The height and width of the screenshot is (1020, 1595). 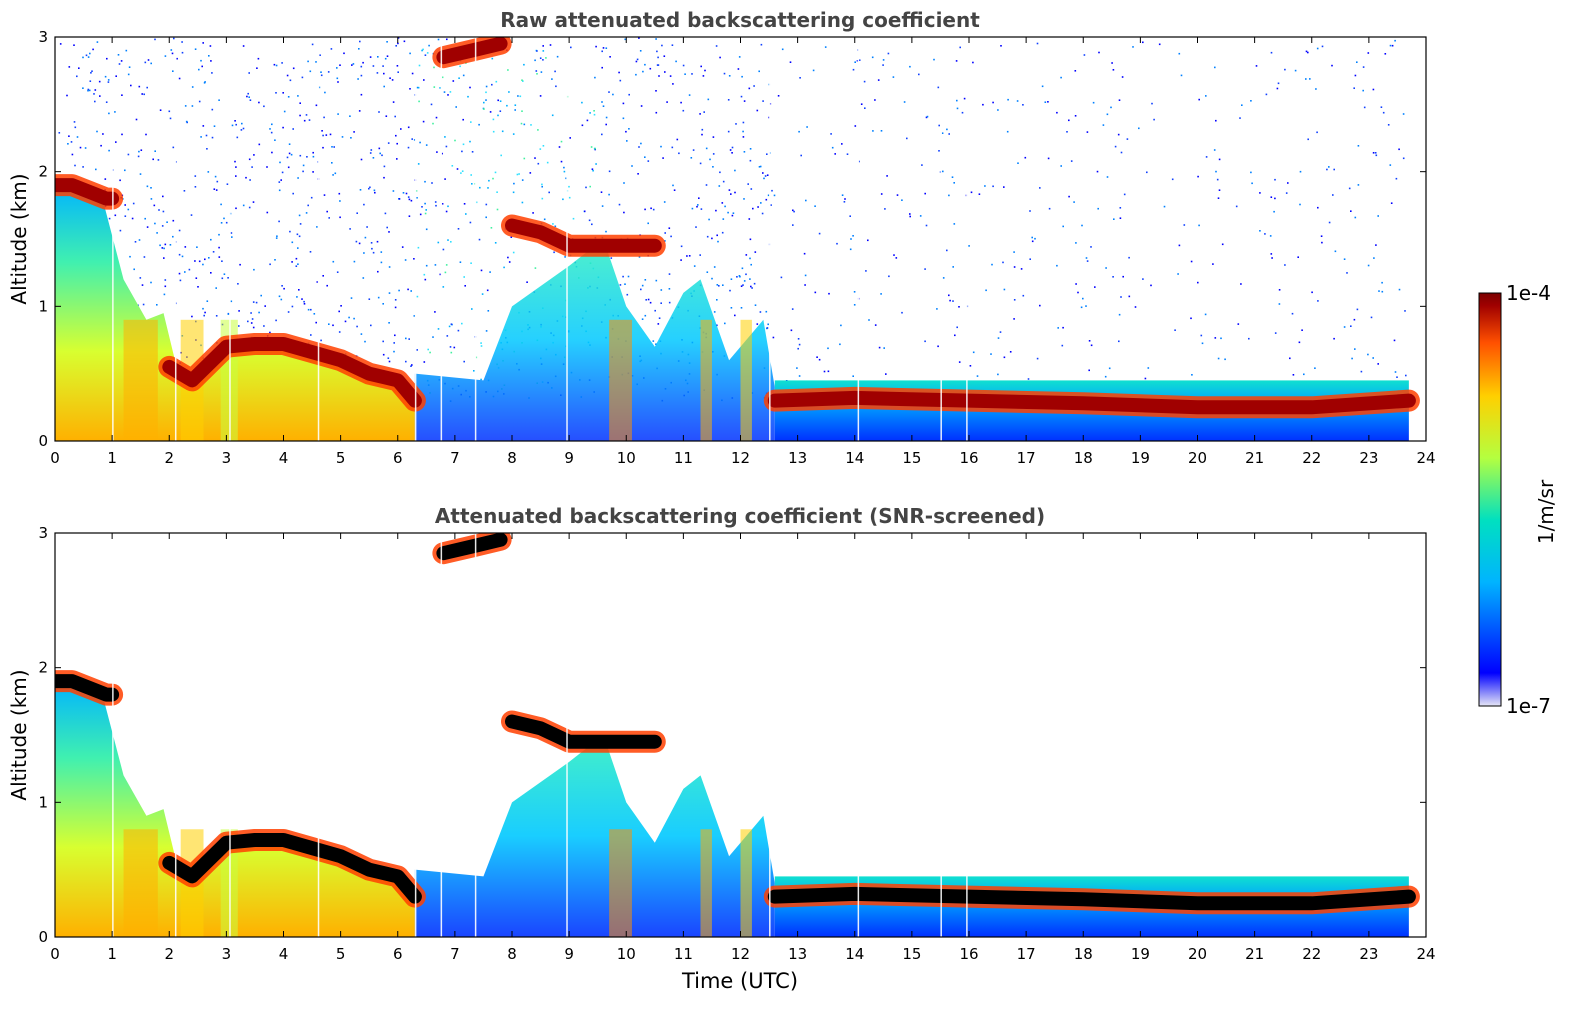 What do you see at coordinates (112, 458) in the screenshot?
I see `x-tick-label: 1` at bounding box center [112, 458].